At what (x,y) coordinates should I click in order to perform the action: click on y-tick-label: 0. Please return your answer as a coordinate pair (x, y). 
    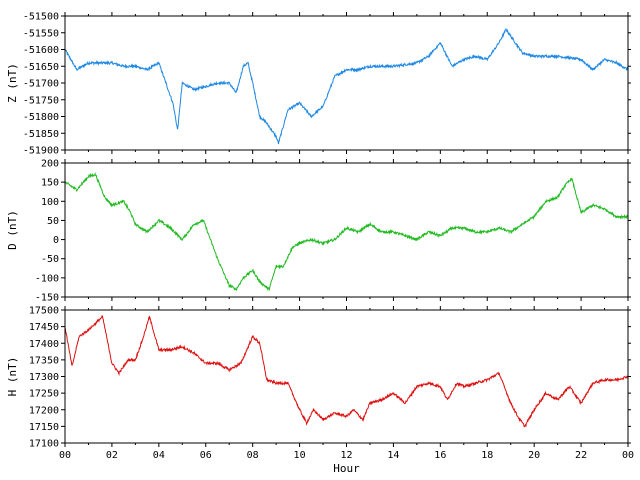
    Looking at the image, I should click on (56, 240).